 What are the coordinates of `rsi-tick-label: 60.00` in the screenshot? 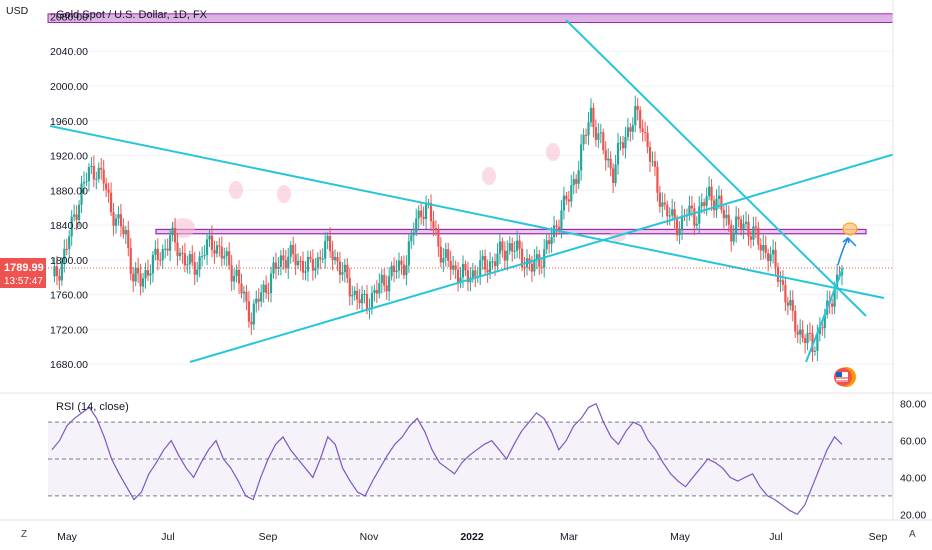 It's located at (913, 442).